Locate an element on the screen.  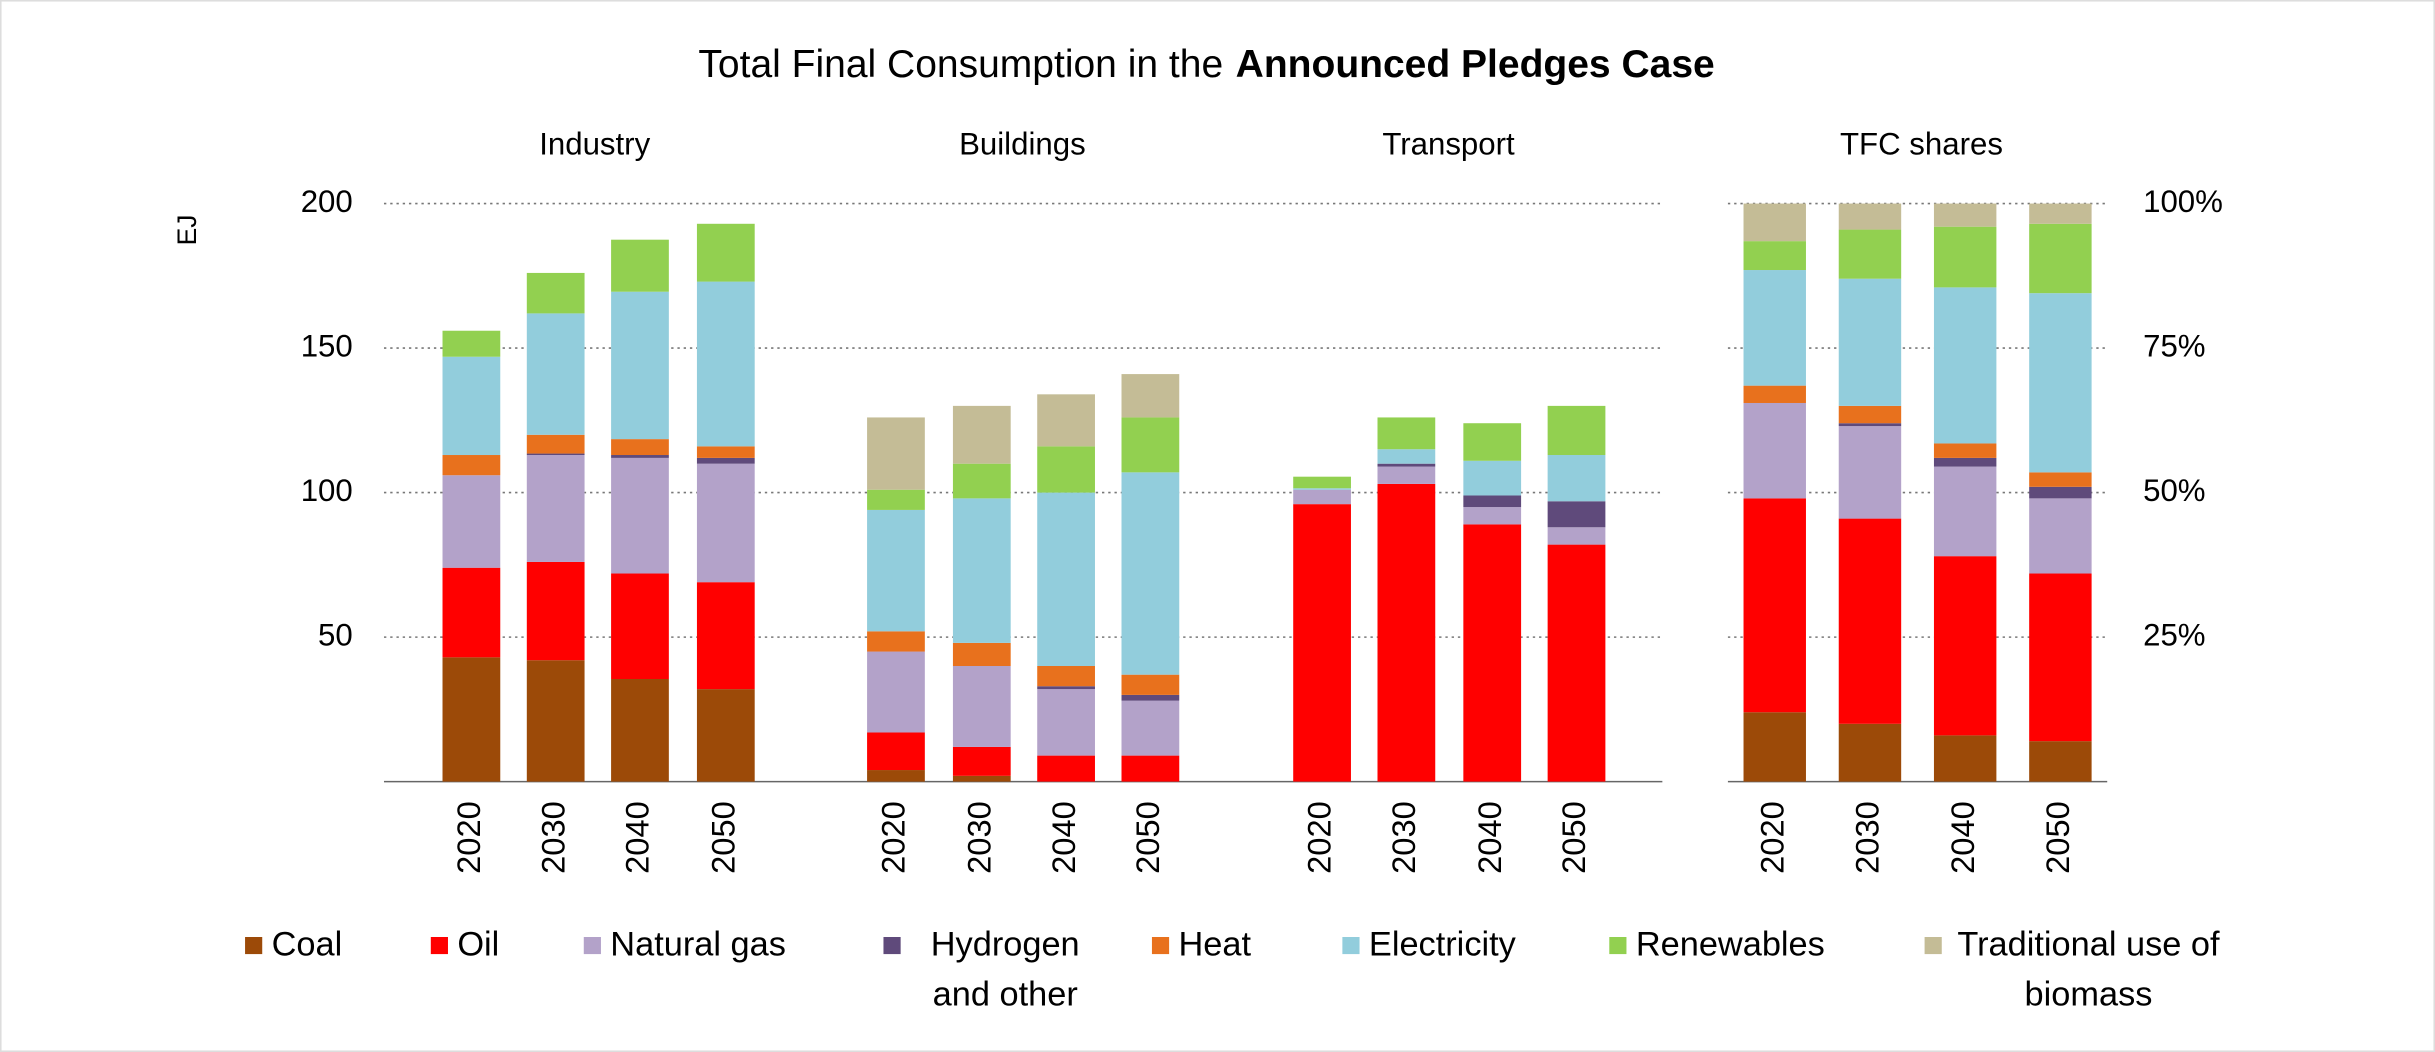
legend-label: Coal is located at coordinates (307, 944).